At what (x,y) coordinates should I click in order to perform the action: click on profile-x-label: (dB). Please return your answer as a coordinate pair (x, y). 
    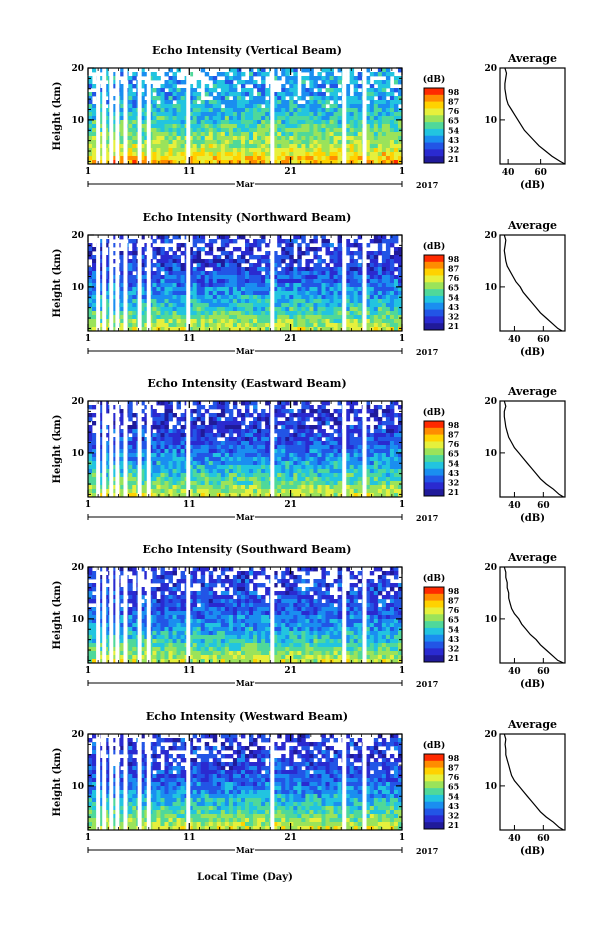
    Looking at the image, I should click on (532, 185).